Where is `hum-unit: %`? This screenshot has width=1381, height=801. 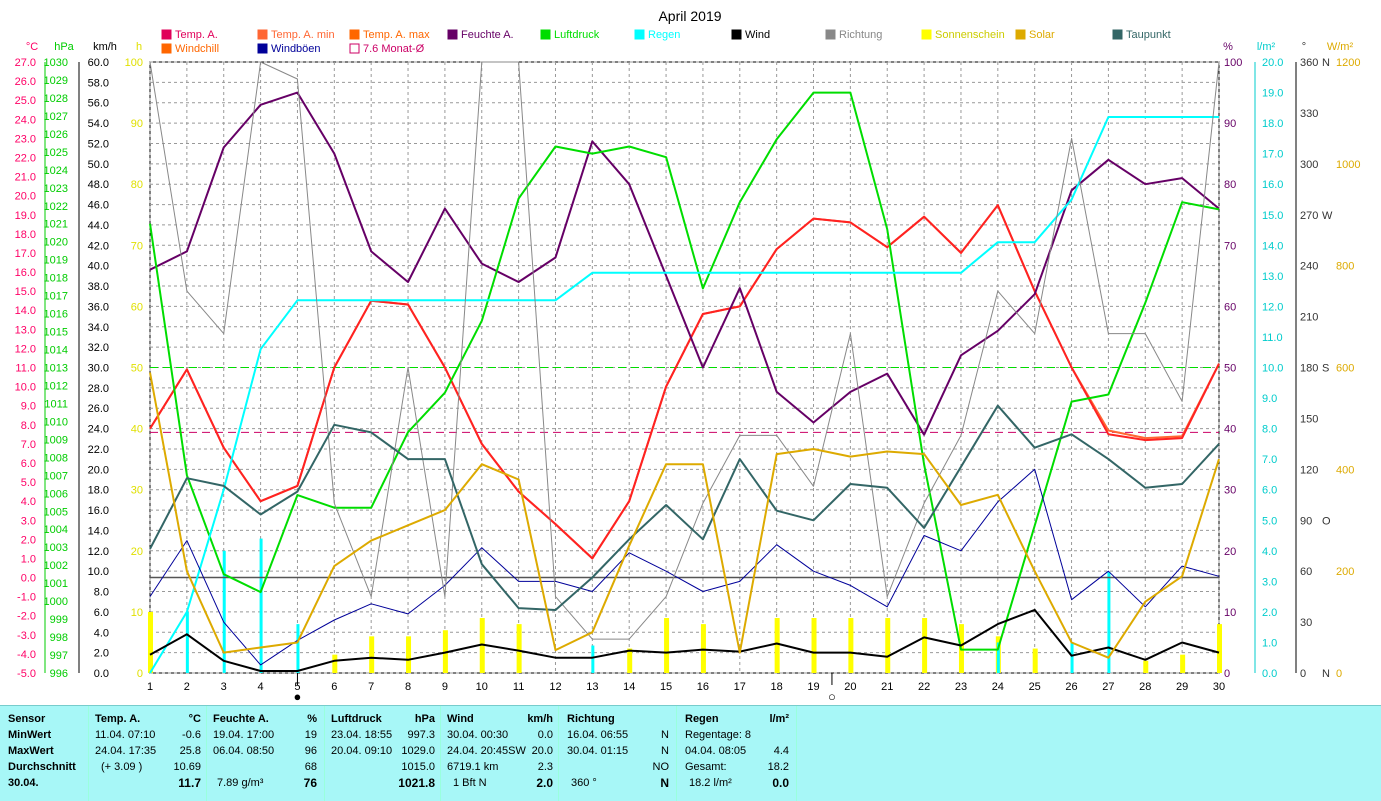 hum-unit: % is located at coordinates (312, 719).